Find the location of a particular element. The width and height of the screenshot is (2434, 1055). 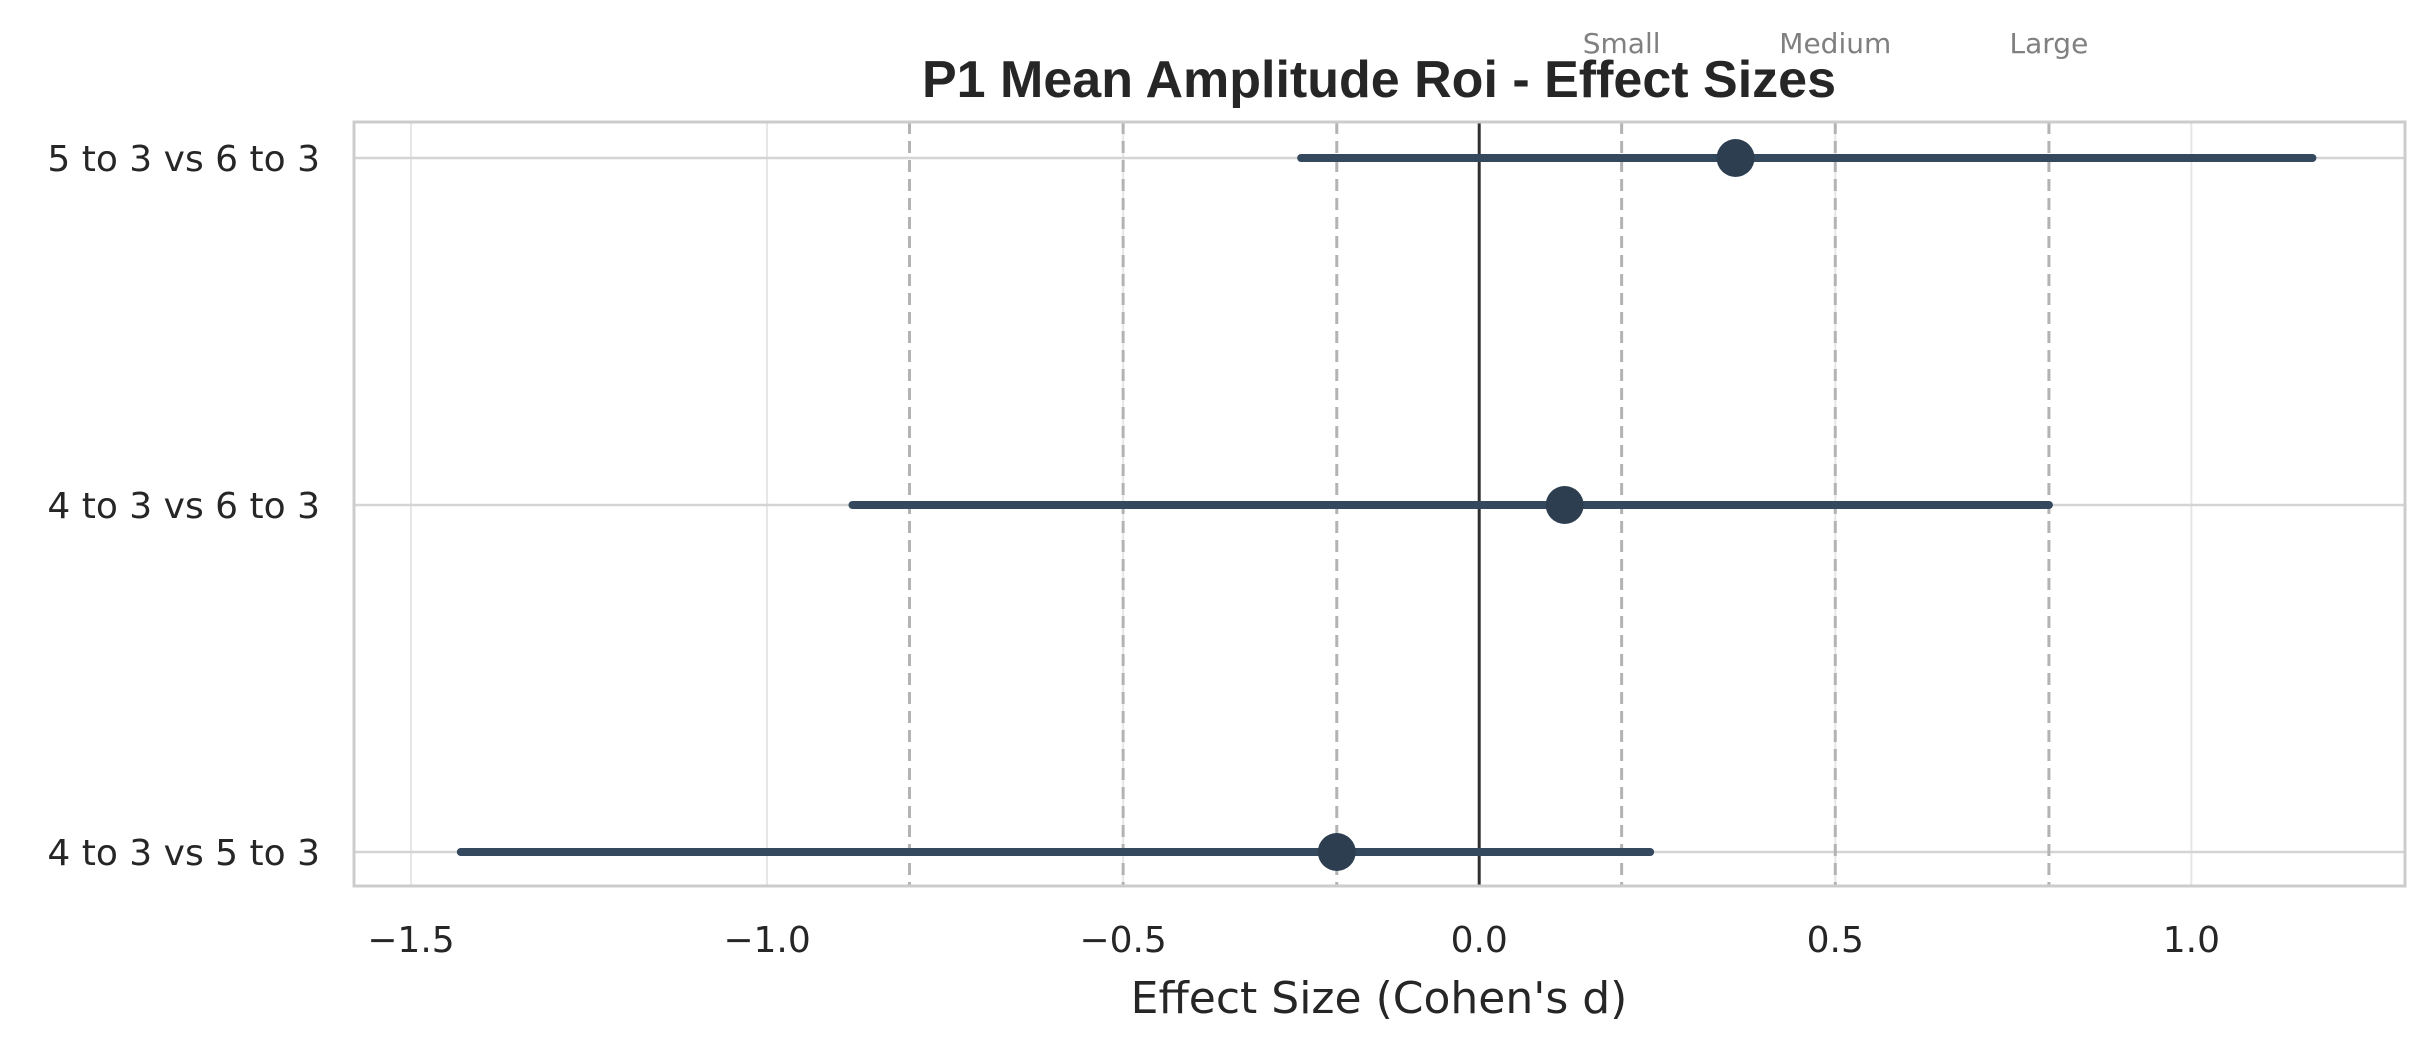

x-tick-label: 0.5 is located at coordinates (1835, 940).